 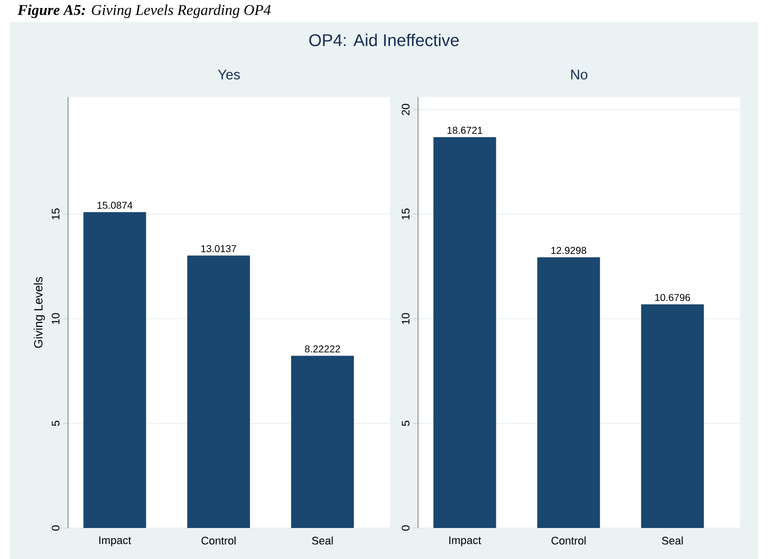 I want to click on data-label: 15.0874, so click(x=115, y=205).